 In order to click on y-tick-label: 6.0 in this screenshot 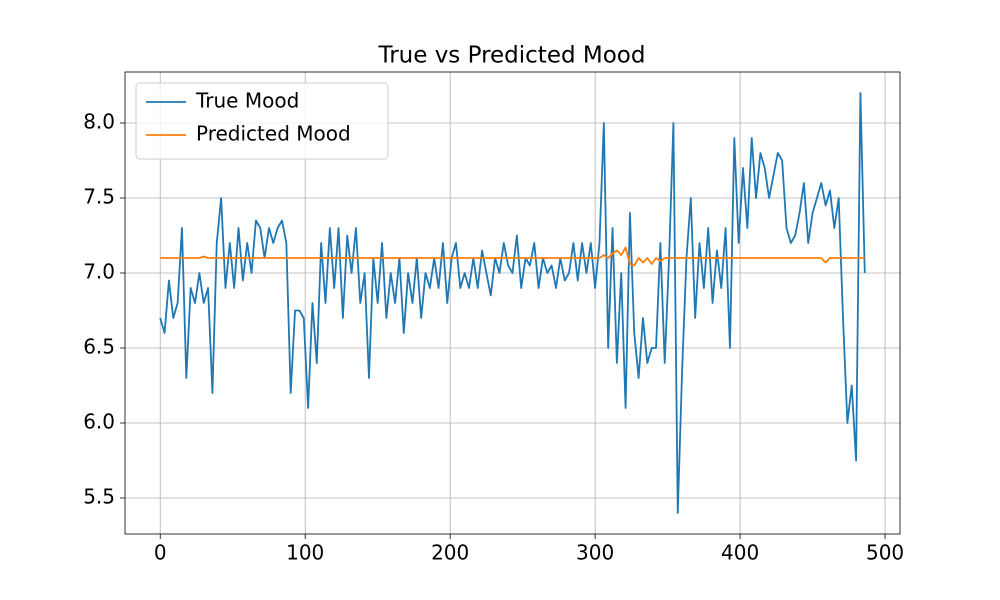, I will do `click(99, 422)`.